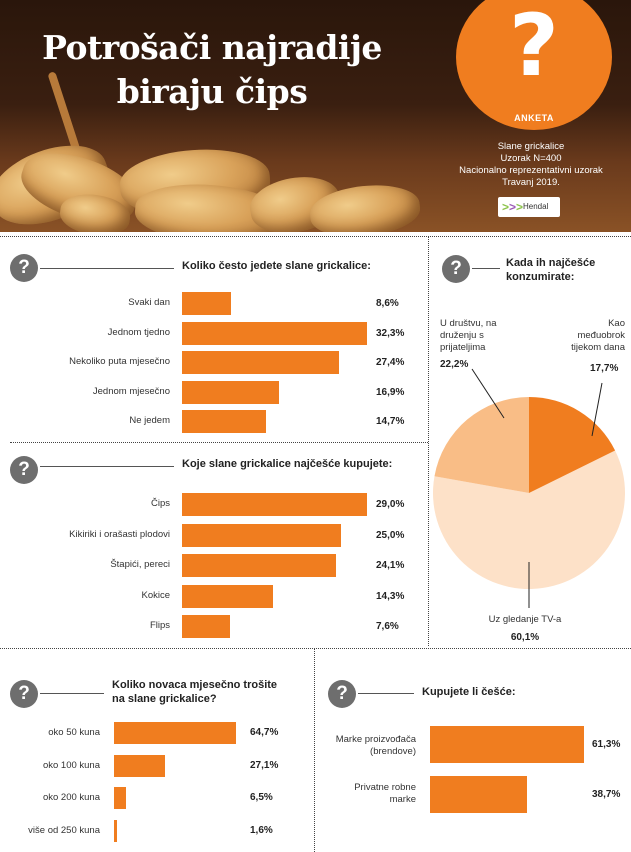 The height and width of the screenshot is (852, 631). Describe the element at coordinates (212, 91) in the screenshot. I see `page-title-line2: biraju čips` at that location.